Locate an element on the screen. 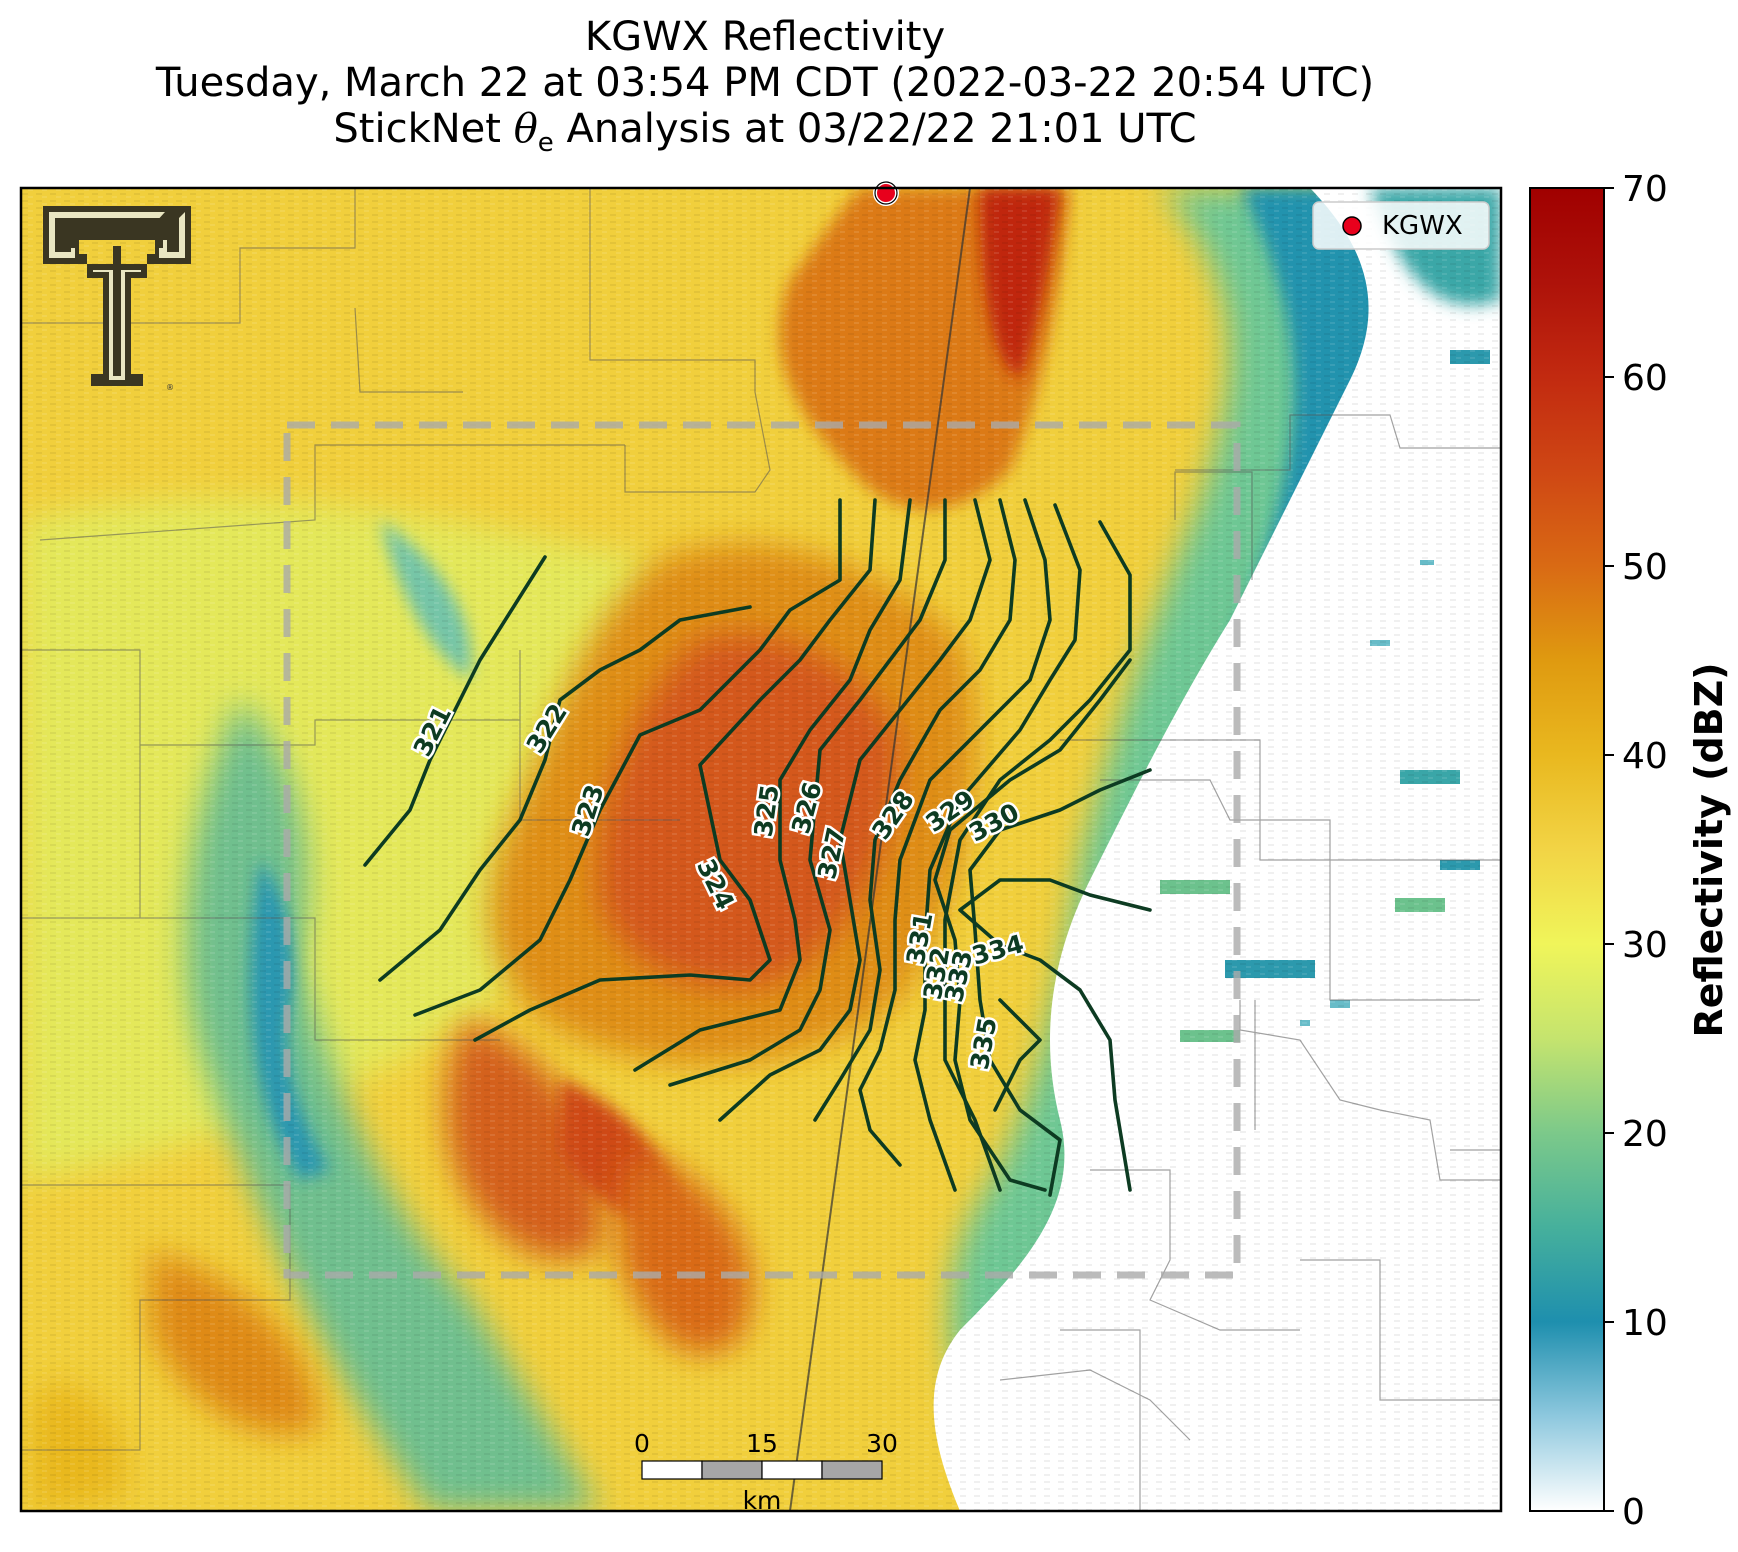  highway-line is located at coordinates (880, 849).